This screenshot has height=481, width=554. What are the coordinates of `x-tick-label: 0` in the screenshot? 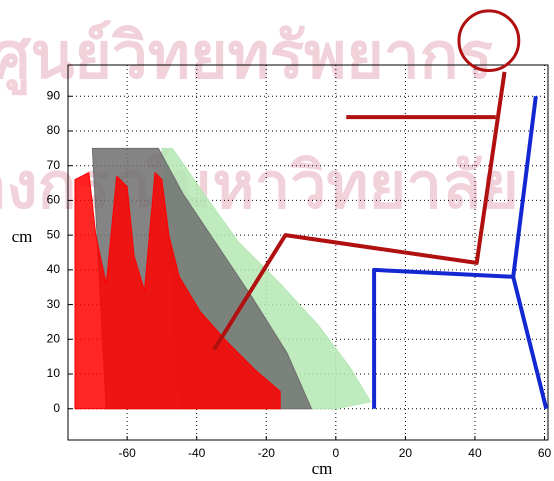 It's located at (335, 453).